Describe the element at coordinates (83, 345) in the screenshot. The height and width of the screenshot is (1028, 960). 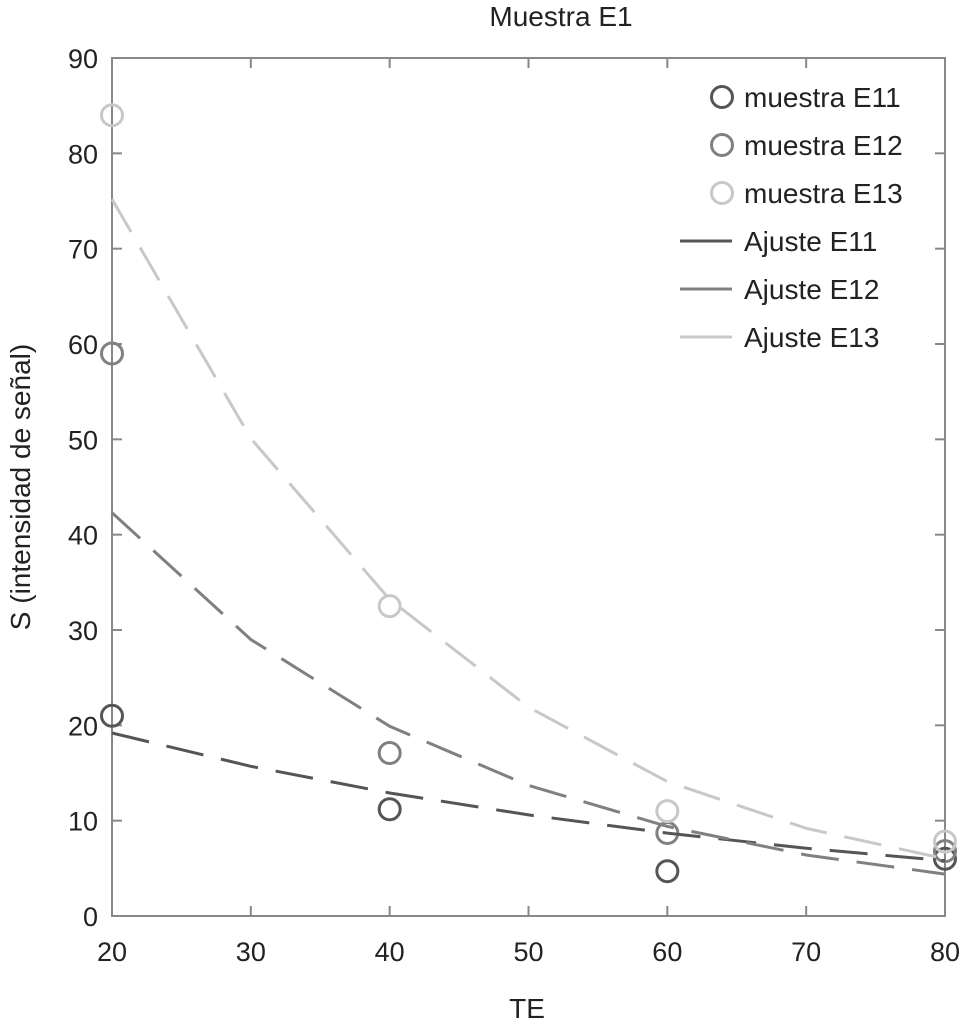
I see `y-tick-label: 60` at that location.